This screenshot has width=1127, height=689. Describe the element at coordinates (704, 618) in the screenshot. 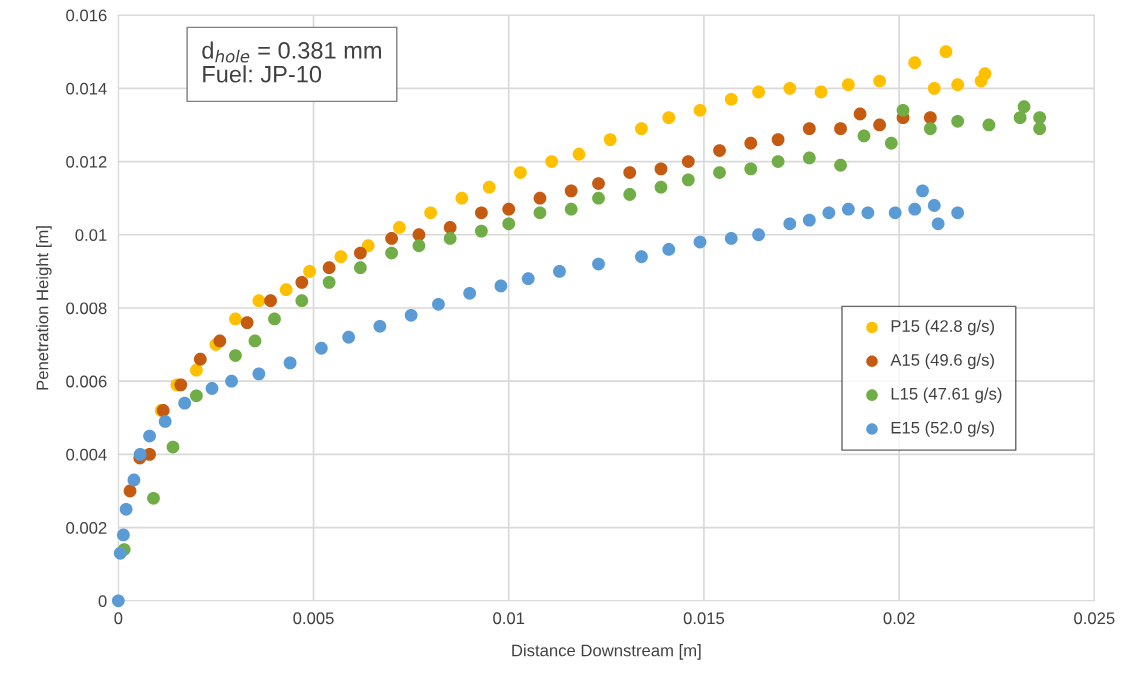

I see `x-tick-label: 0.015` at that location.